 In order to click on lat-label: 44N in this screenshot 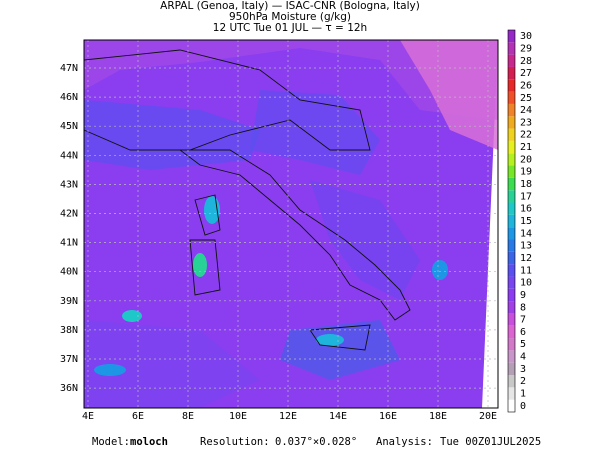, I will do `click(69, 155)`.